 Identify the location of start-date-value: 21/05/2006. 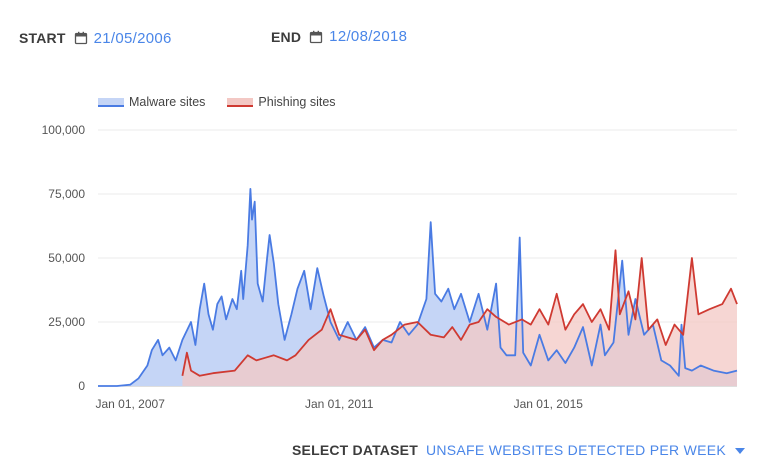
(132, 38).